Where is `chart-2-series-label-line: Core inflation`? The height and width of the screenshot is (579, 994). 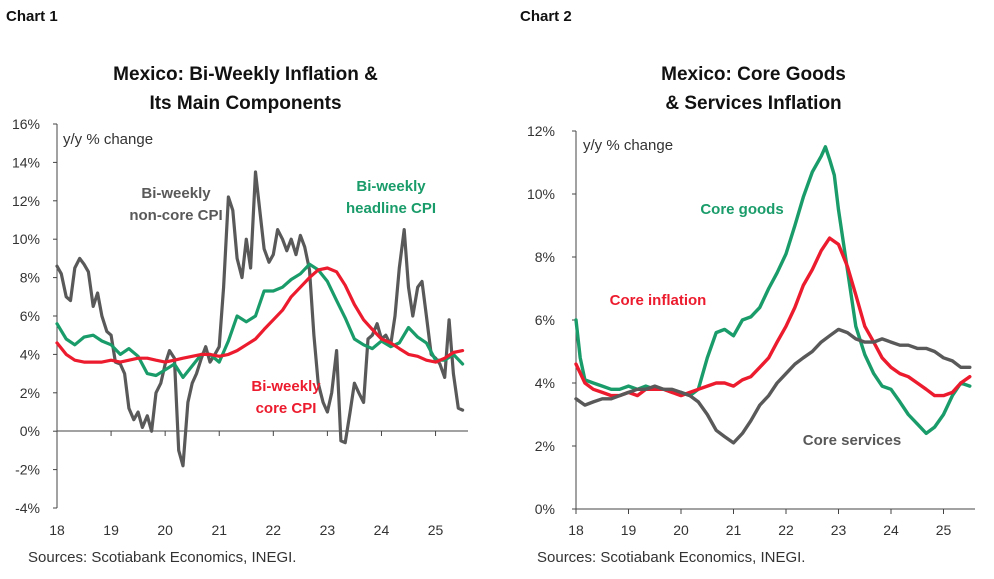
chart-2-series-label-line: Core inflation is located at coordinates (658, 300).